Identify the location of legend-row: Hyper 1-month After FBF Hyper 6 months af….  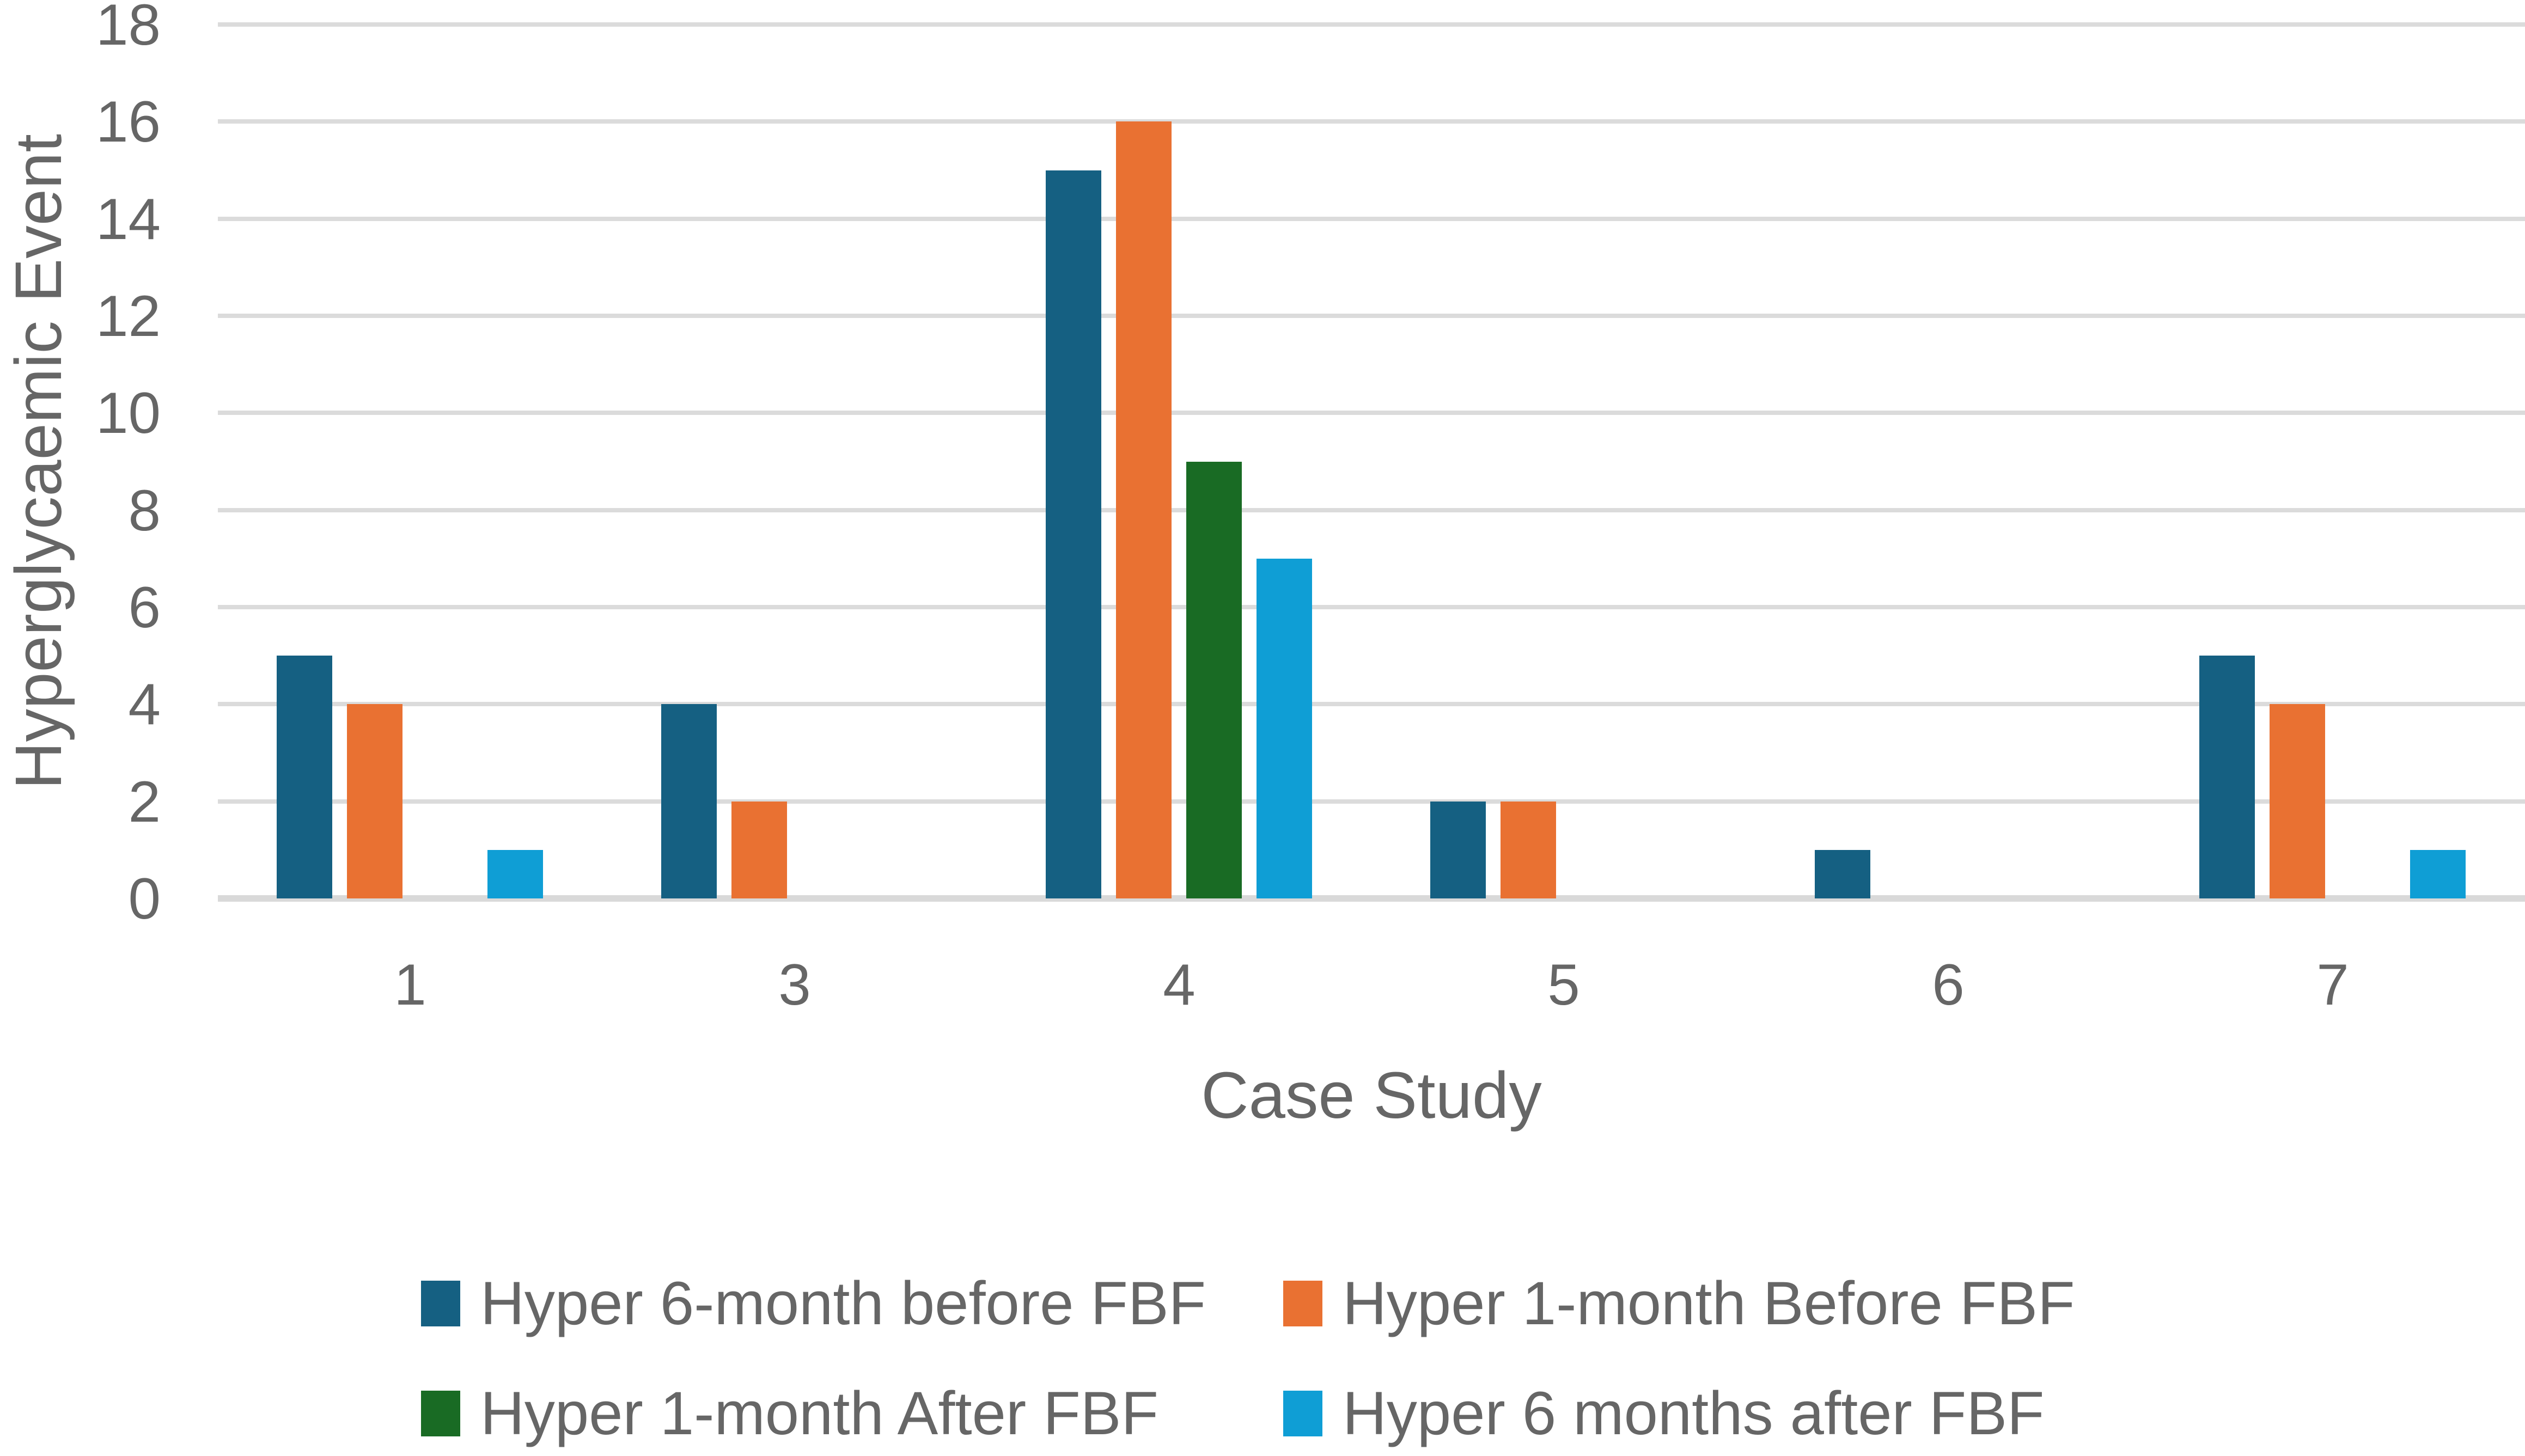
(1232, 1413).